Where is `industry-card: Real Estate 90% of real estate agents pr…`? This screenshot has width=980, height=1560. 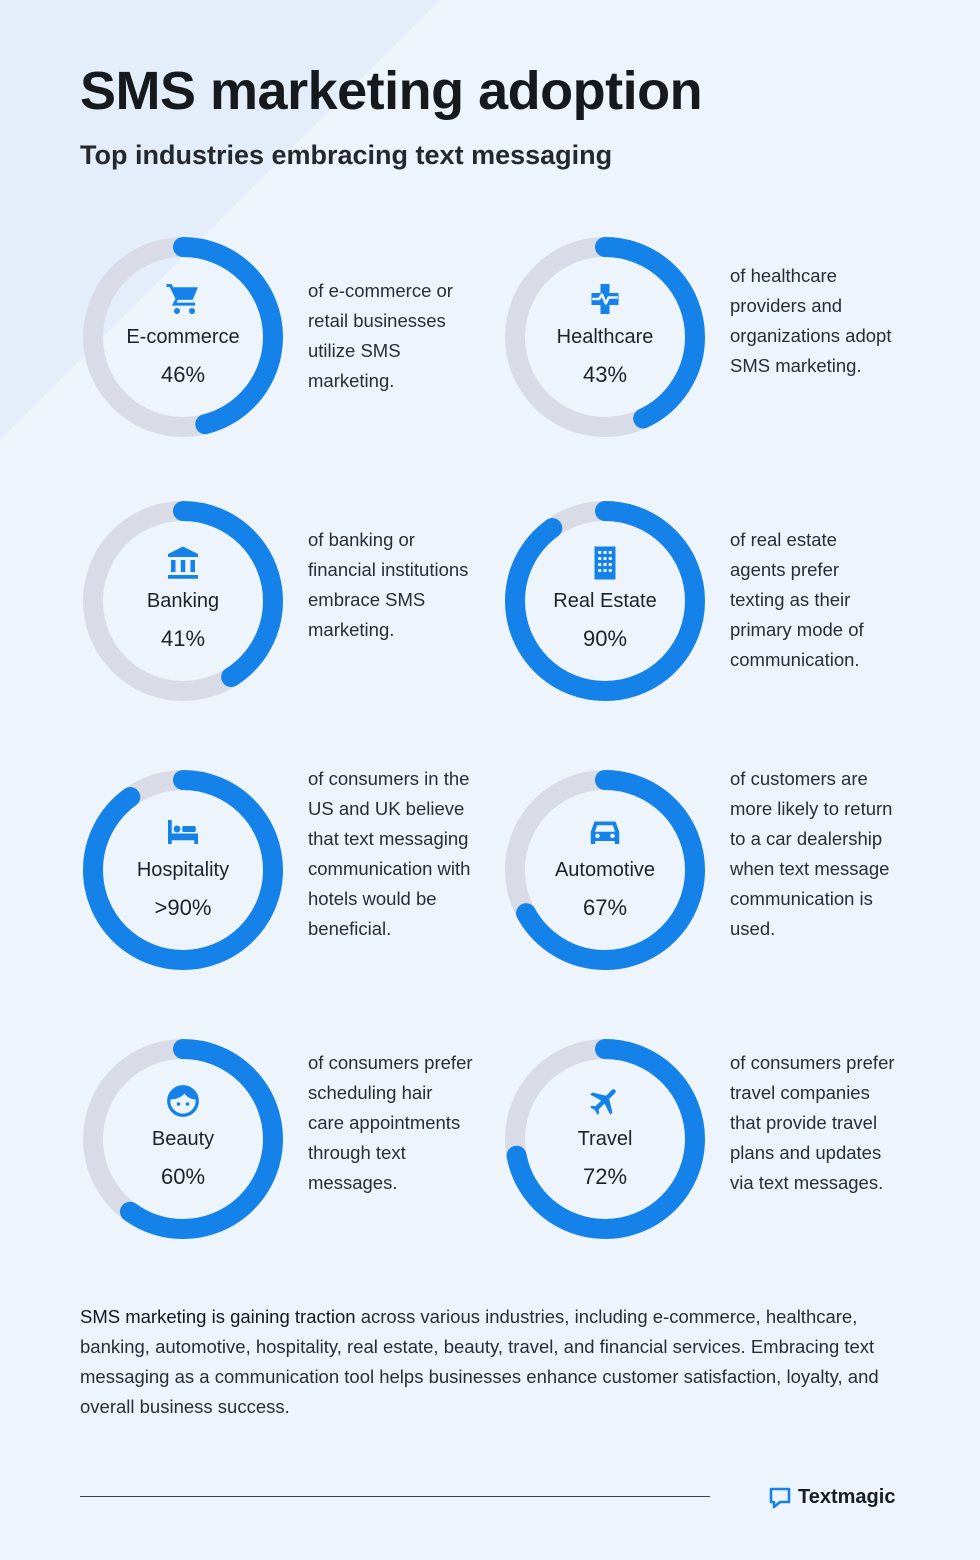
industry-card: Real Estate 90% of real estate agents pr… is located at coordinates (712, 618).